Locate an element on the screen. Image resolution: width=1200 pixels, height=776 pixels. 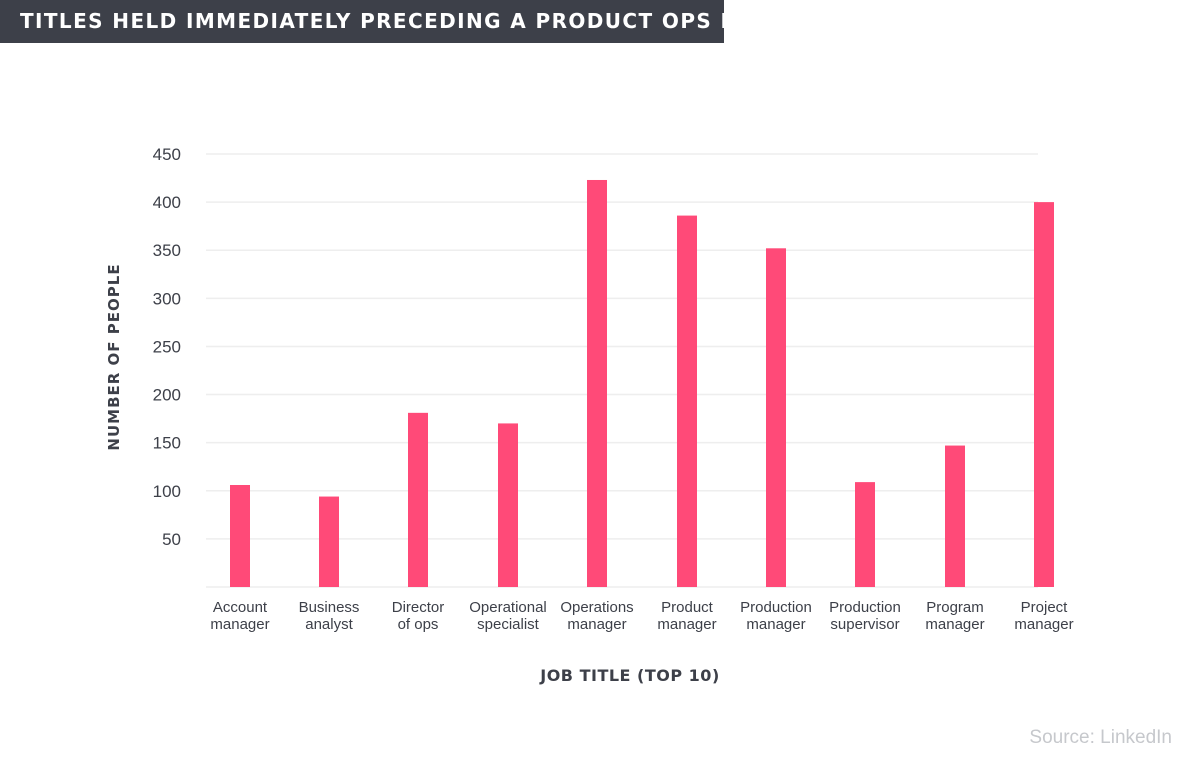
x-tick-label: Director of ops is located at coordinates (418, 616).